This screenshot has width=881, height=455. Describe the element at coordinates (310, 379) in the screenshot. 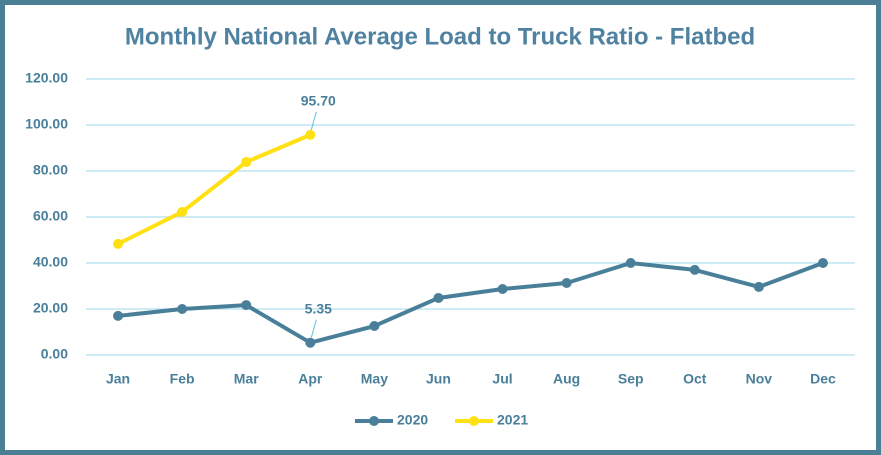

I see `x-tick-label: Apr` at that location.